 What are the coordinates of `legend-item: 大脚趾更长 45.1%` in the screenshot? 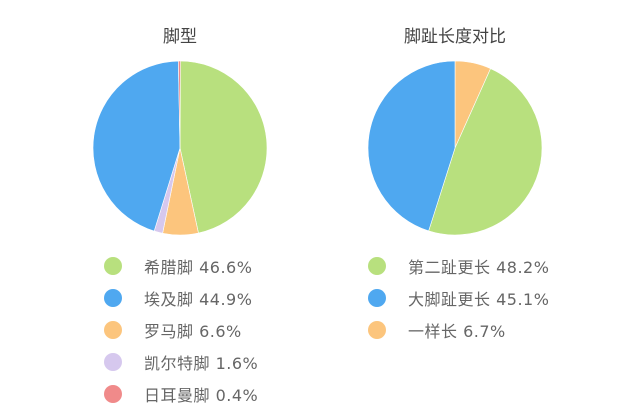 It's located at (458, 298).